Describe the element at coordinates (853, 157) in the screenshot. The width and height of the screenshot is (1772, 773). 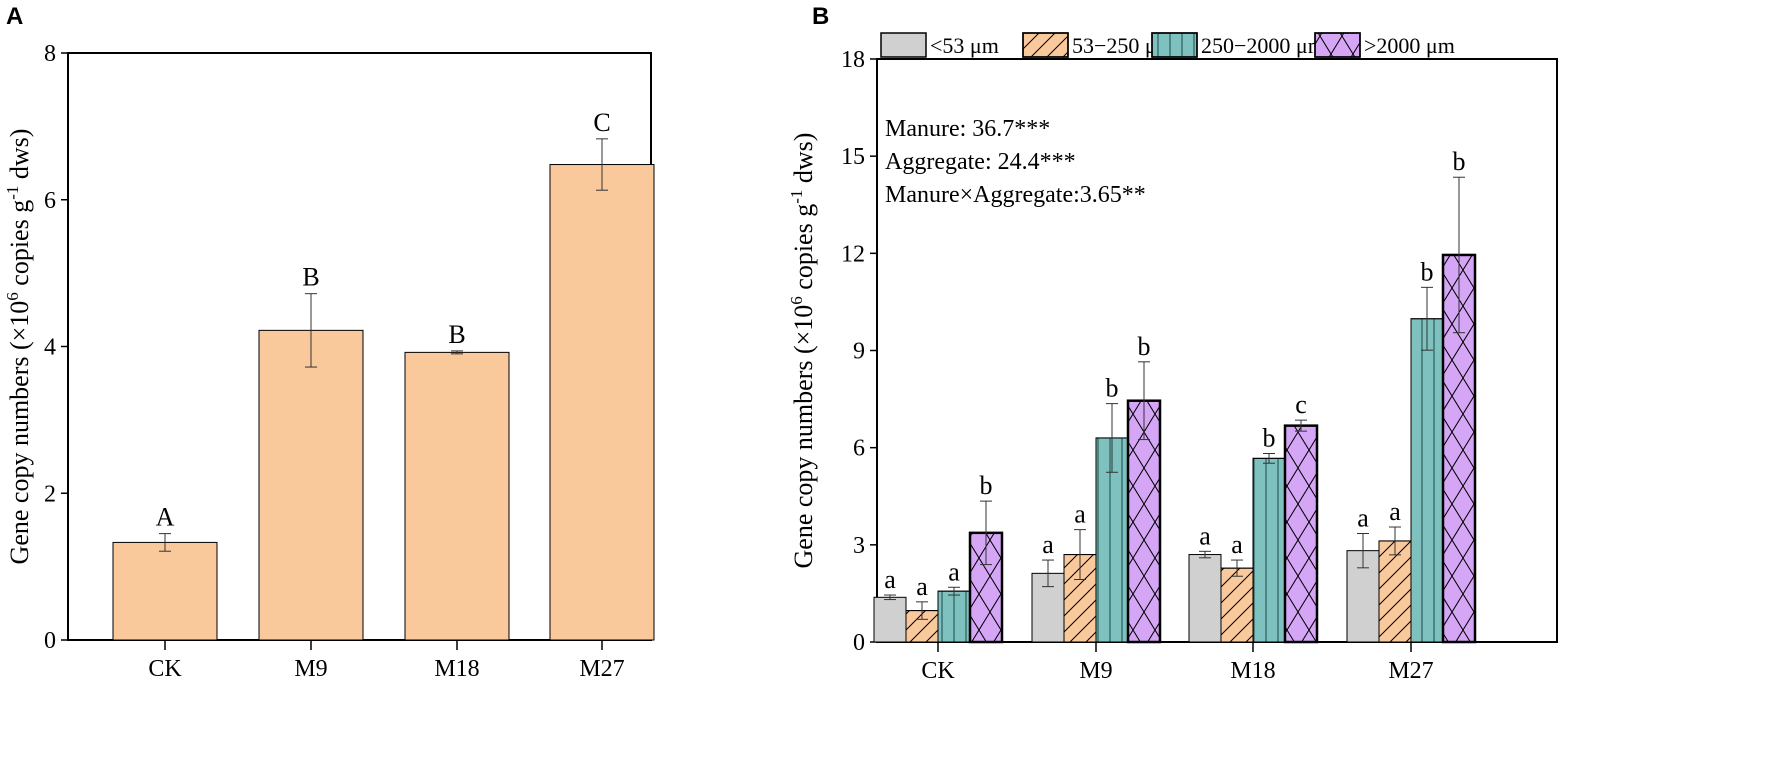
I see `y-tick-label: 15` at that location.